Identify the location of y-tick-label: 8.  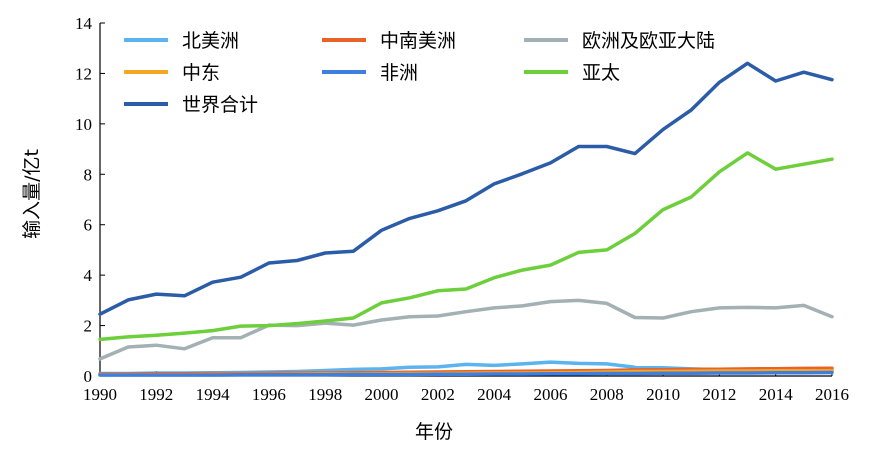
(88, 174).